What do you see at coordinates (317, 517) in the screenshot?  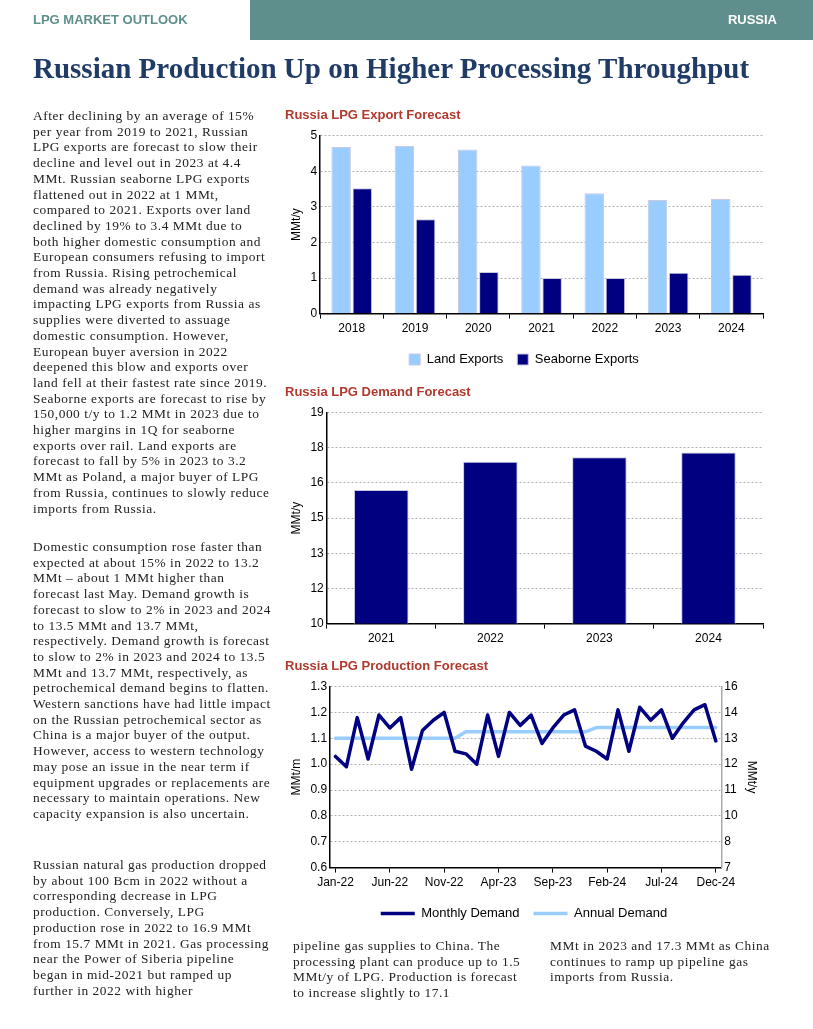 I see `y-tick-label: 15` at bounding box center [317, 517].